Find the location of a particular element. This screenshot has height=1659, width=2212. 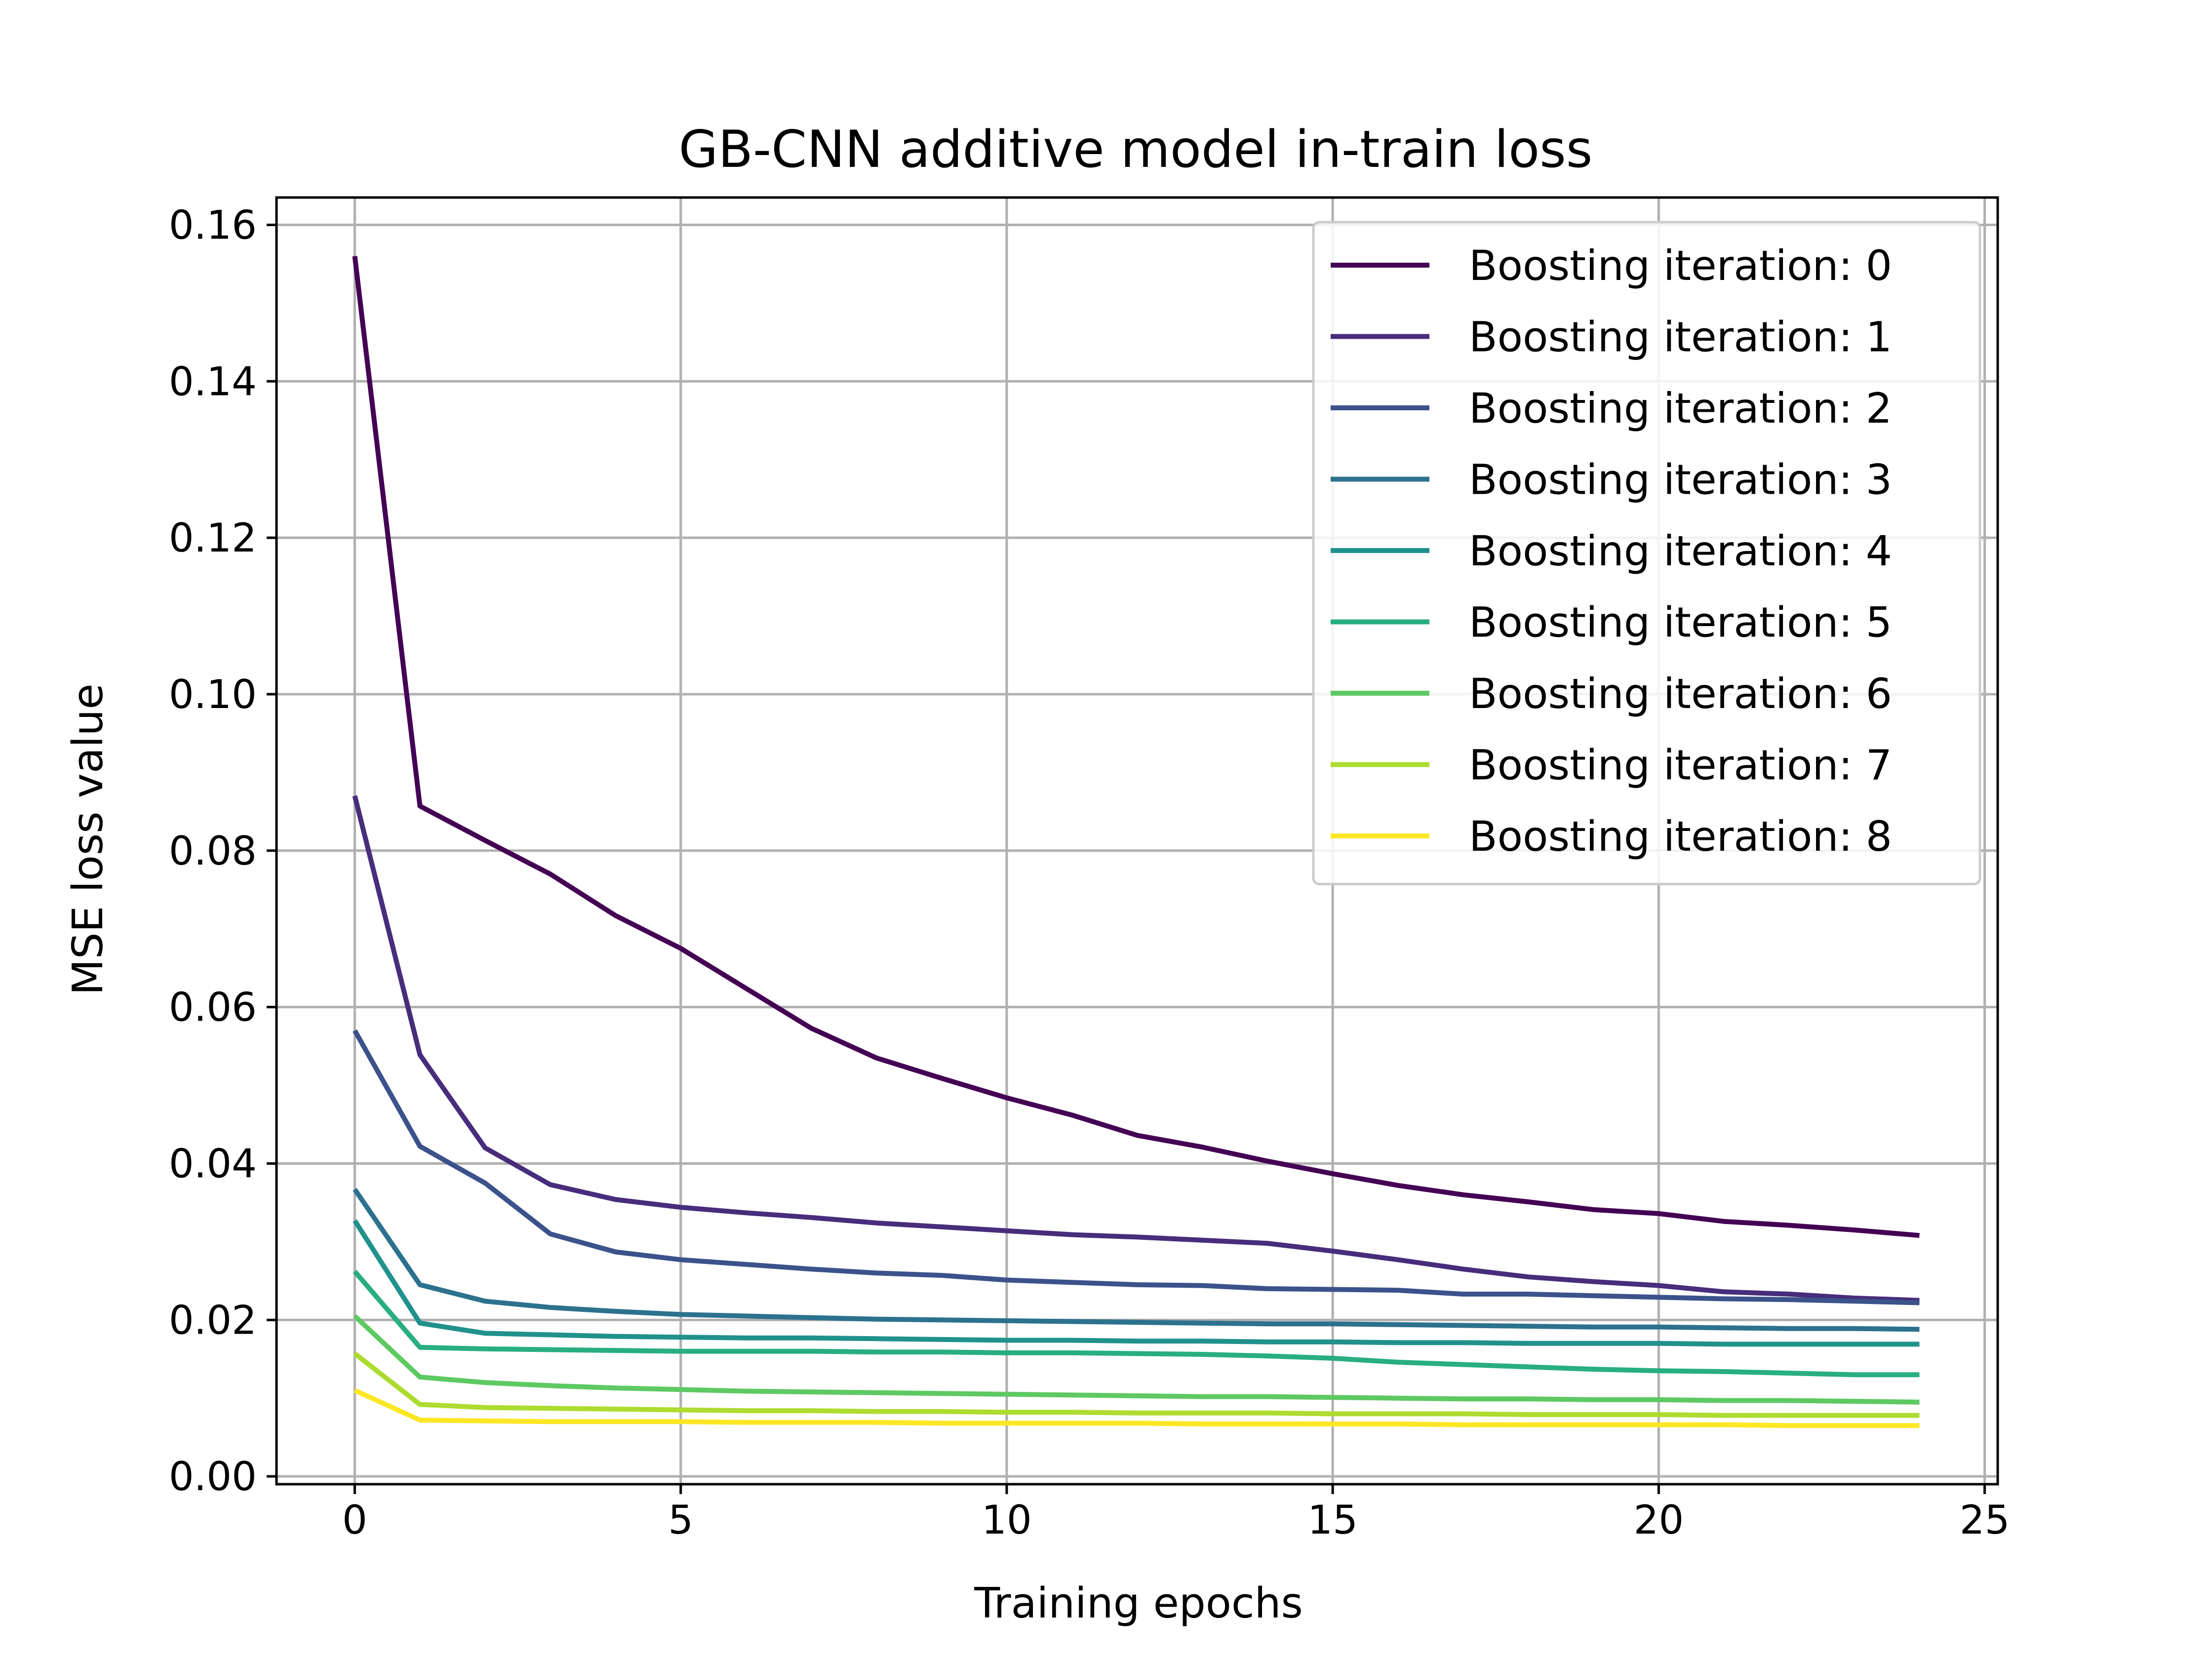

legend-box is located at coordinates (1647, 553).